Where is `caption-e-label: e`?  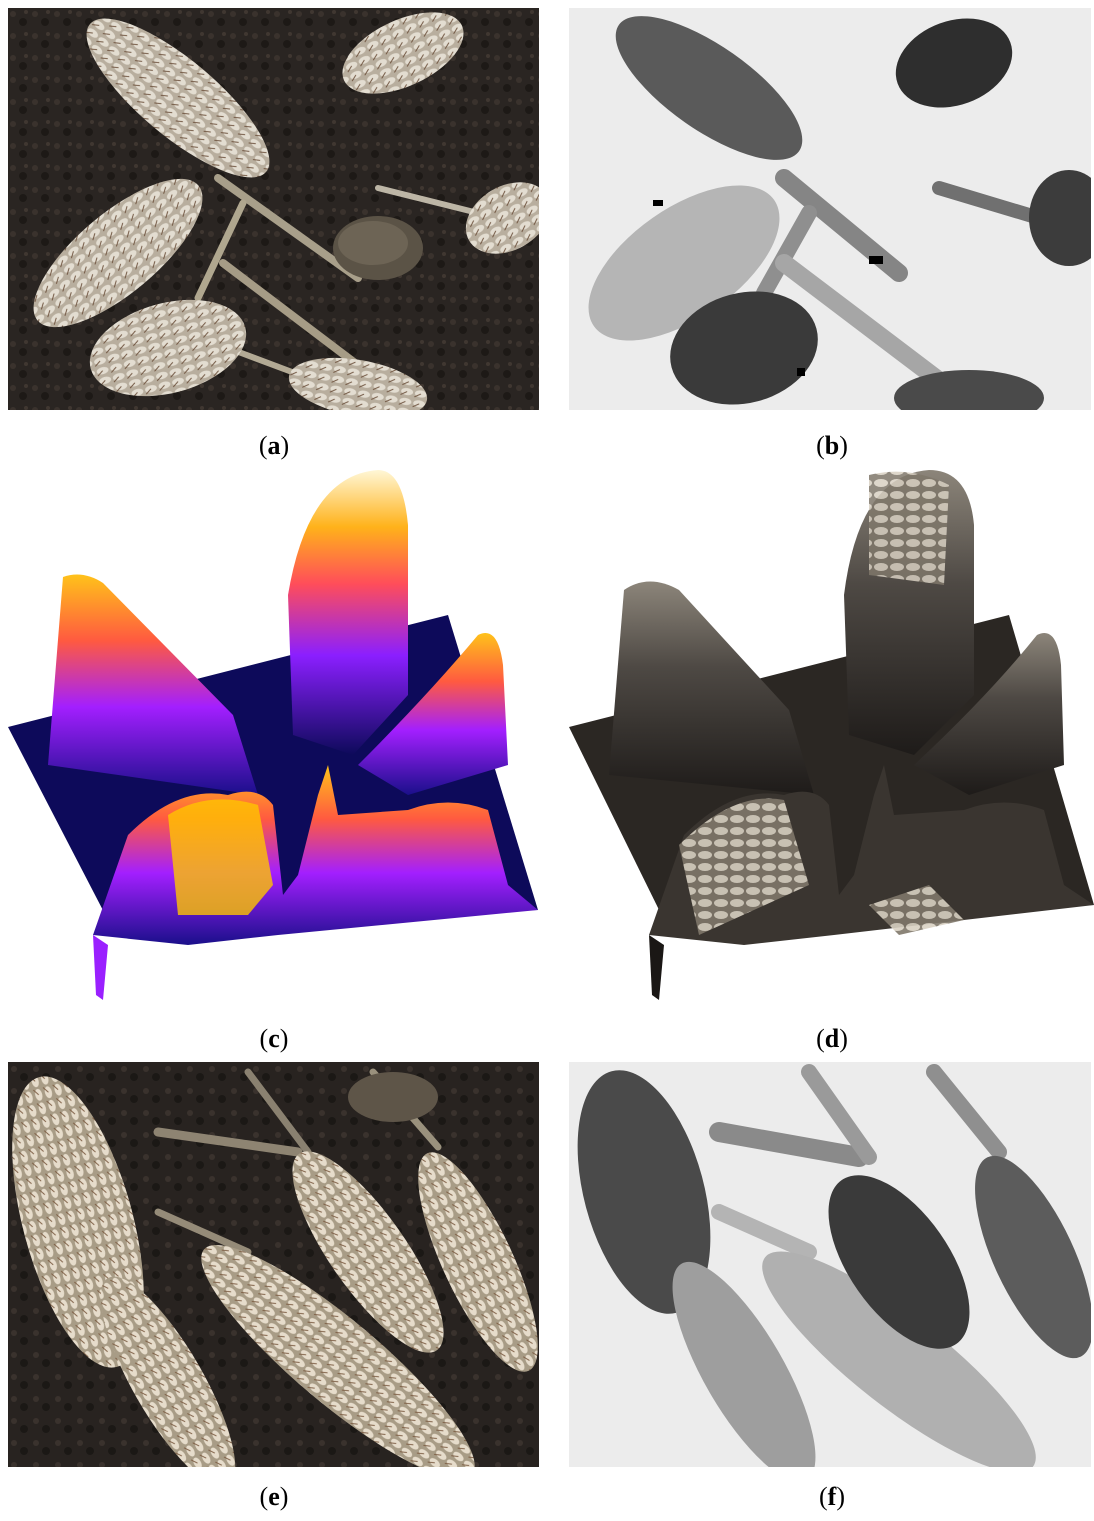
caption-e-label: e is located at coordinates (274, 1496).